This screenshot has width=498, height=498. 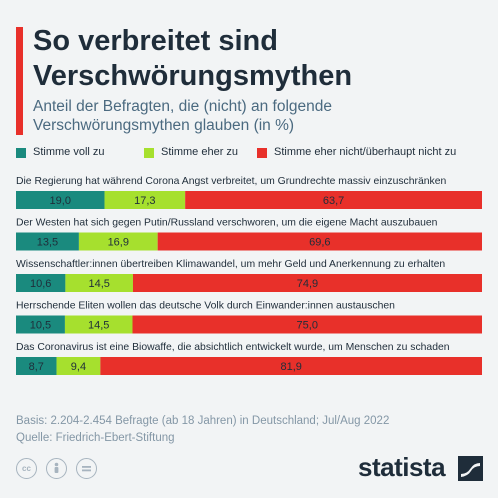 I want to click on bar-value-label: 19,0, so click(x=60, y=201).